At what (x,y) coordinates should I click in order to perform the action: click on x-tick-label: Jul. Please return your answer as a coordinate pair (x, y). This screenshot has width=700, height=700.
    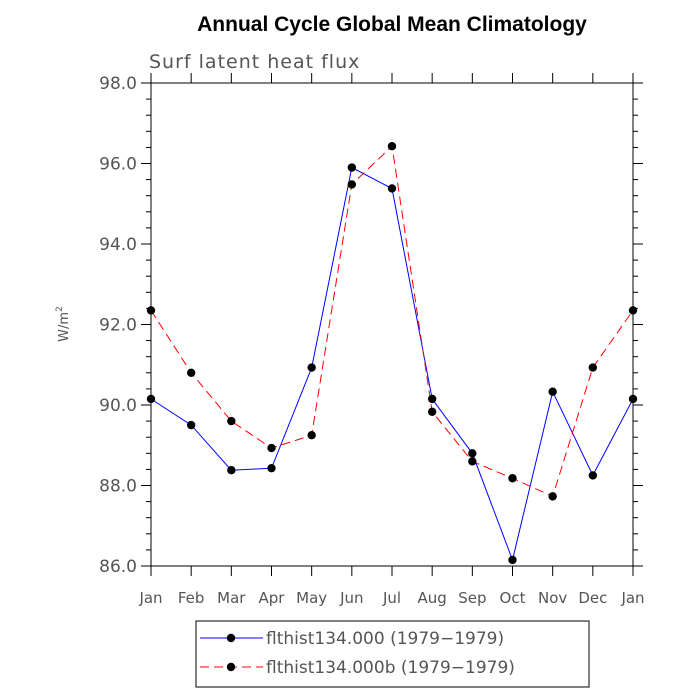
    Looking at the image, I should click on (391, 598).